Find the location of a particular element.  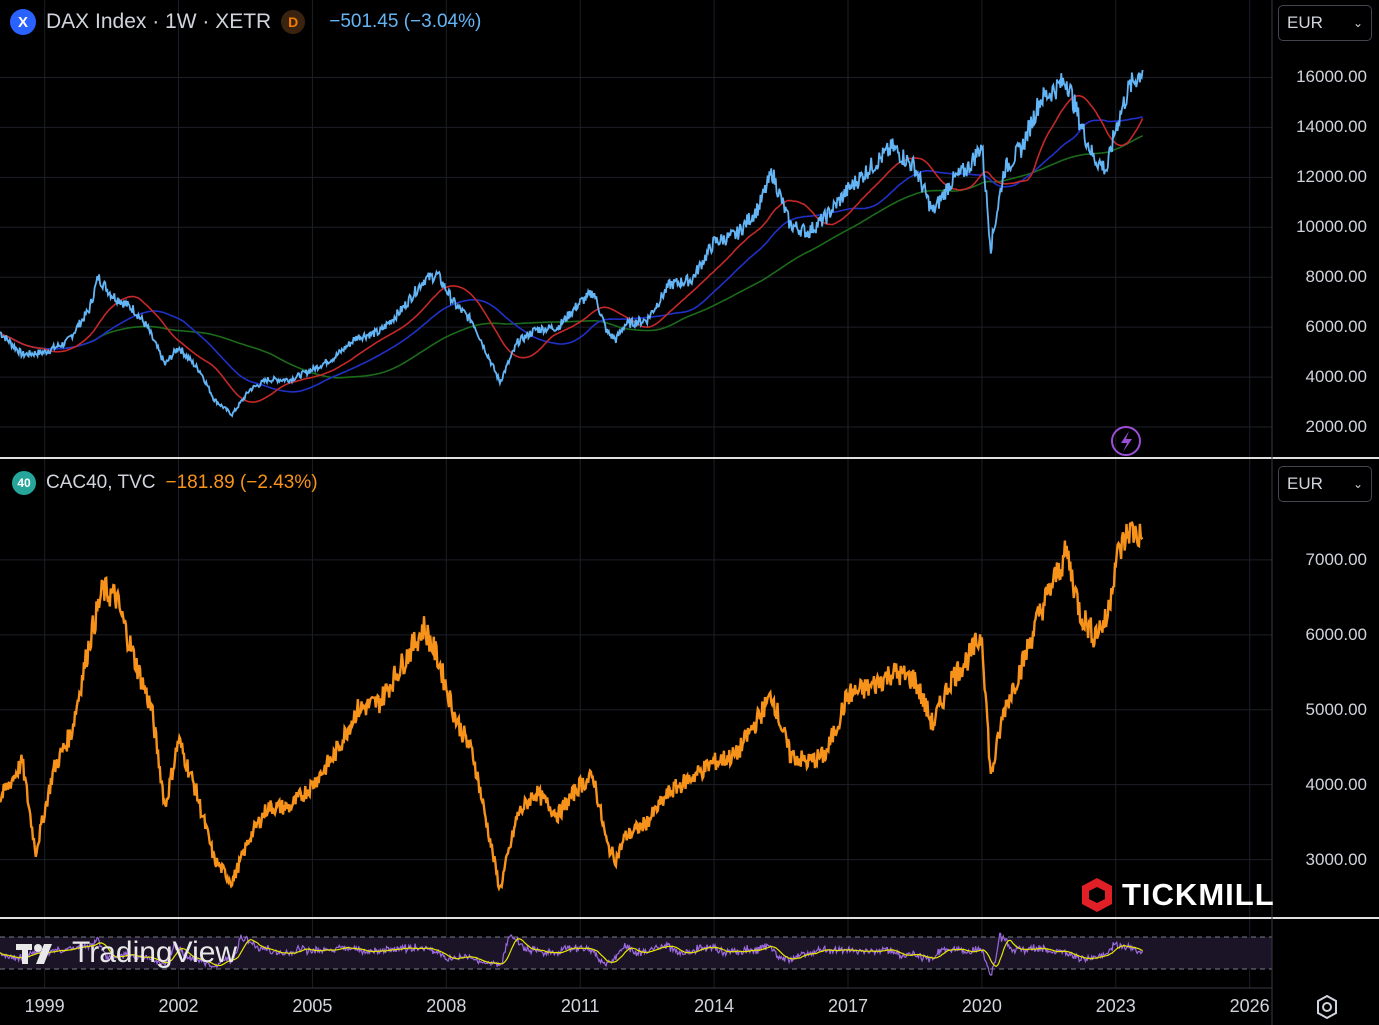

dax-change: −501.45 (−3.04%) is located at coordinates (405, 21).